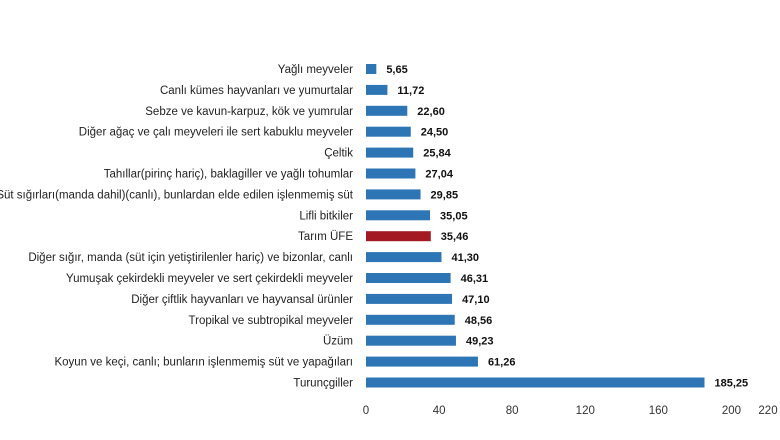  What do you see at coordinates (256, 91) in the screenshot?
I see `category-label-1: Canlı kümes hayvanları ve yumurtalar` at bounding box center [256, 91].